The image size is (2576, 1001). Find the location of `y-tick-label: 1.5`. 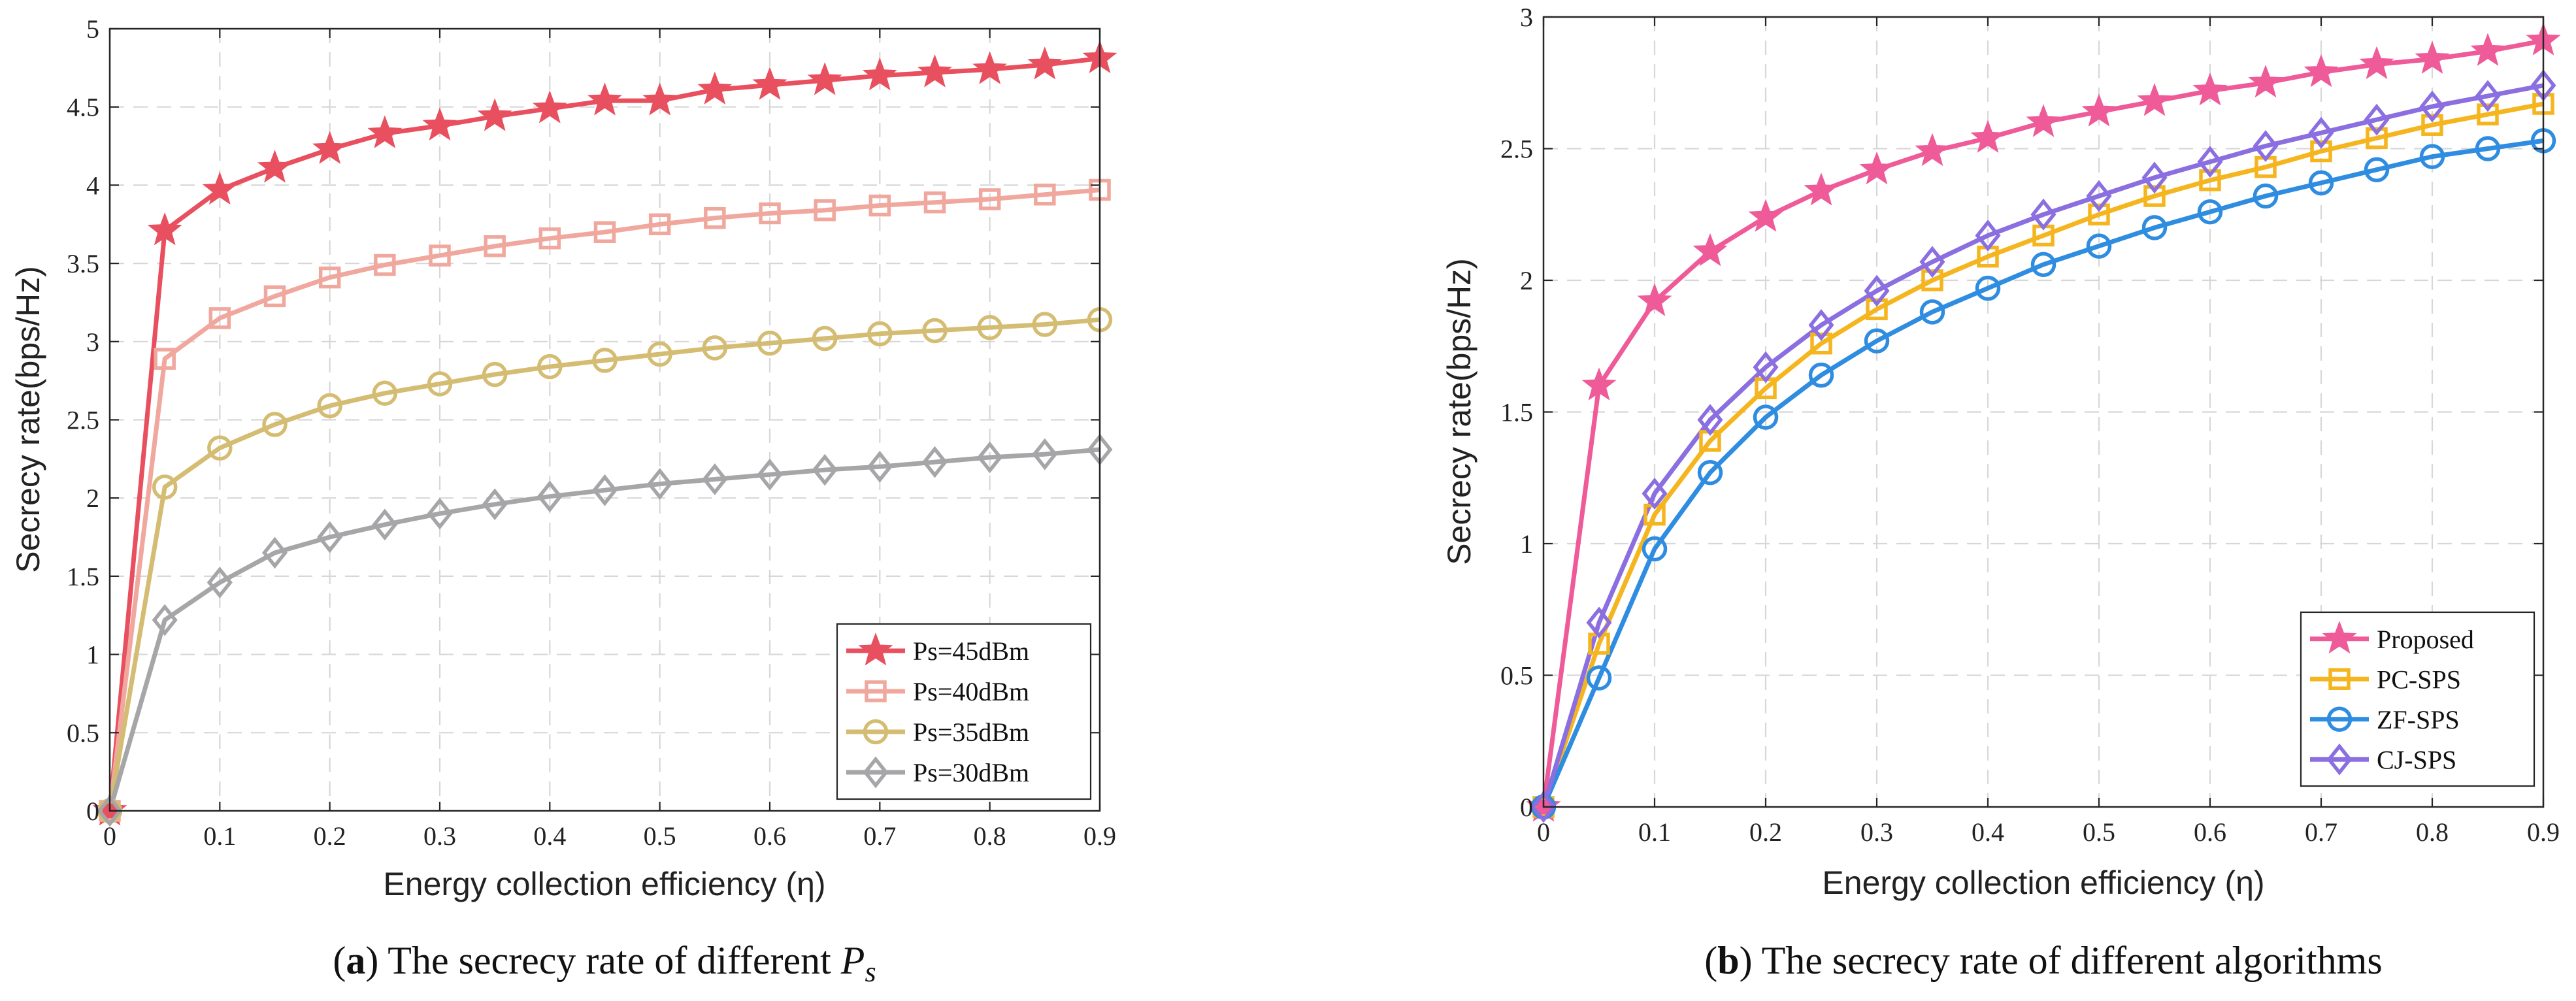

y-tick-label: 1.5 is located at coordinates (1516, 412).